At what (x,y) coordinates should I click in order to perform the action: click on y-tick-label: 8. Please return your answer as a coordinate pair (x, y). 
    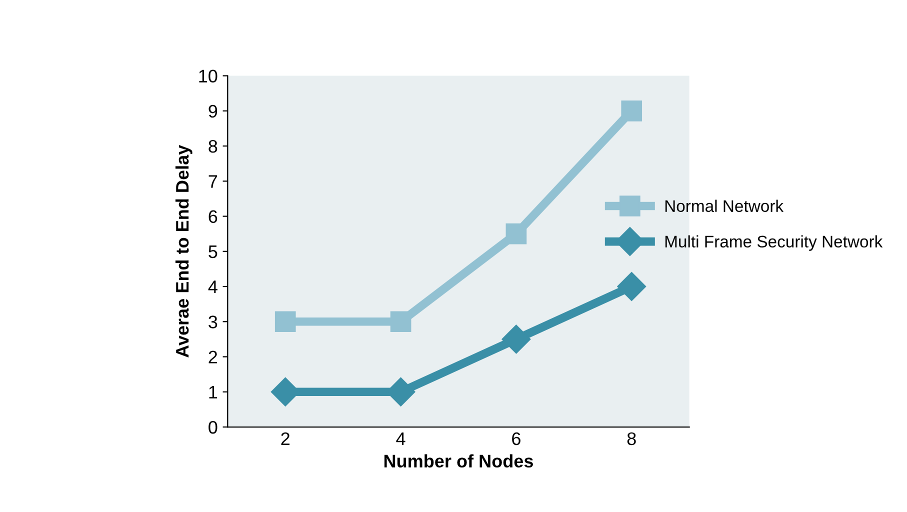
    Looking at the image, I should click on (213, 146).